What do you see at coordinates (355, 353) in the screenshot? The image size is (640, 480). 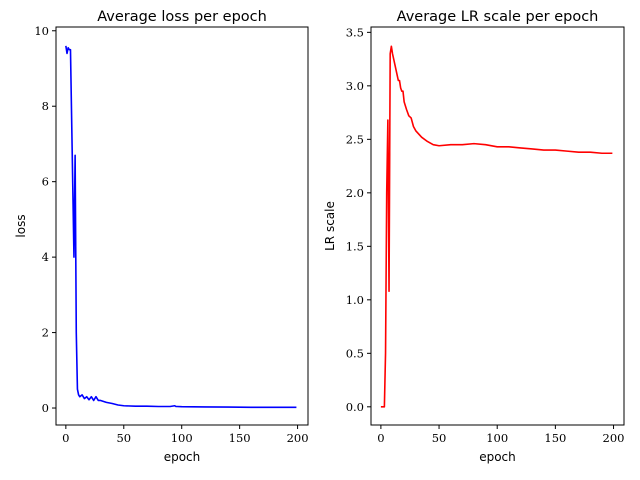 I see `lr-scale-chart-ytick-label: 0.5` at bounding box center [355, 353].